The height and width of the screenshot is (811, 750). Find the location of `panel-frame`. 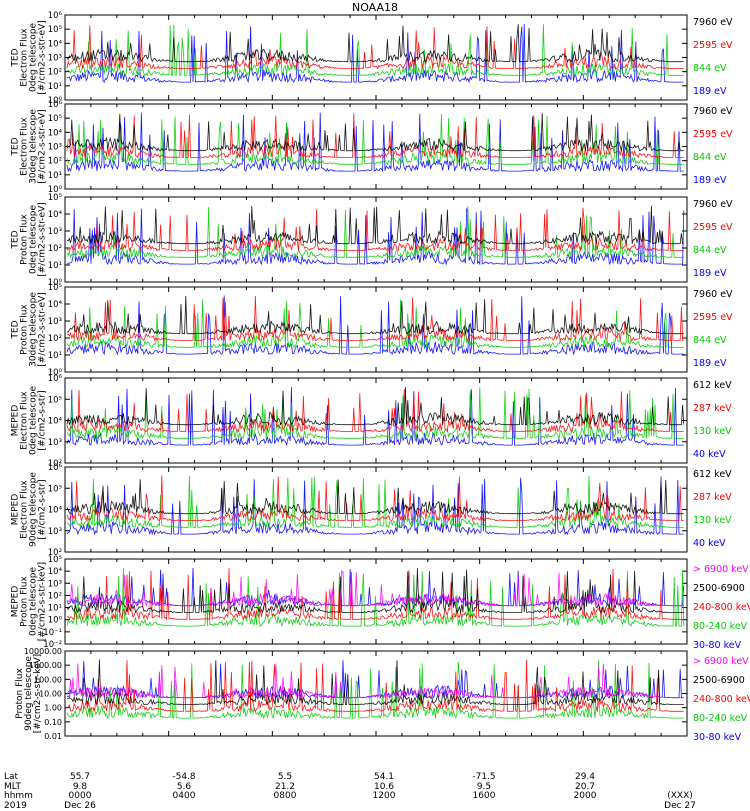

panel-frame is located at coordinates (376, 239).